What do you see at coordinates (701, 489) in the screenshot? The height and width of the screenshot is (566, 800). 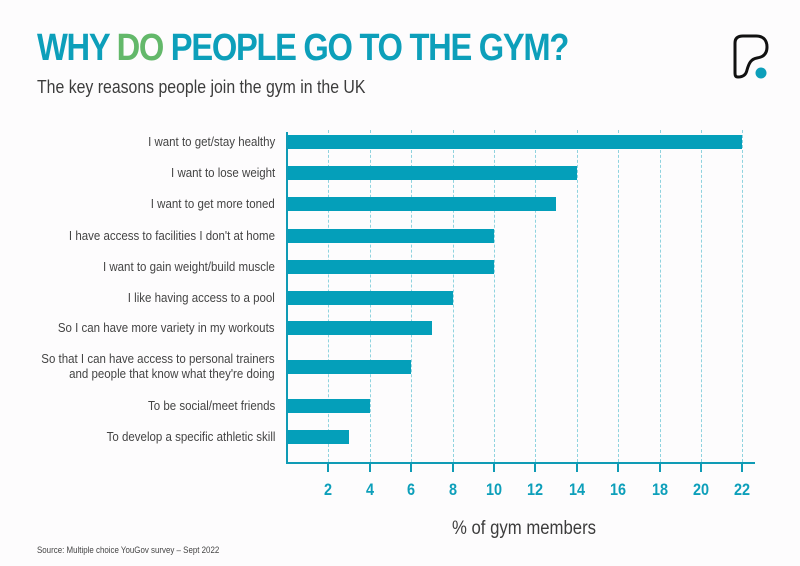 I see `x-tick-label: 20` at bounding box center [701, 489].